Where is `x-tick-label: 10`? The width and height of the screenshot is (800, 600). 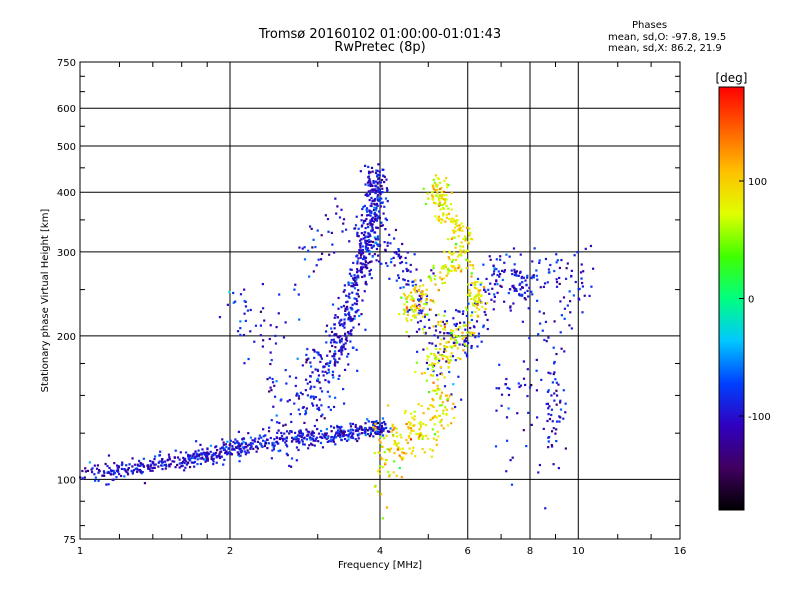
x-tick-label: 10 is located at coordinates (578, 551).